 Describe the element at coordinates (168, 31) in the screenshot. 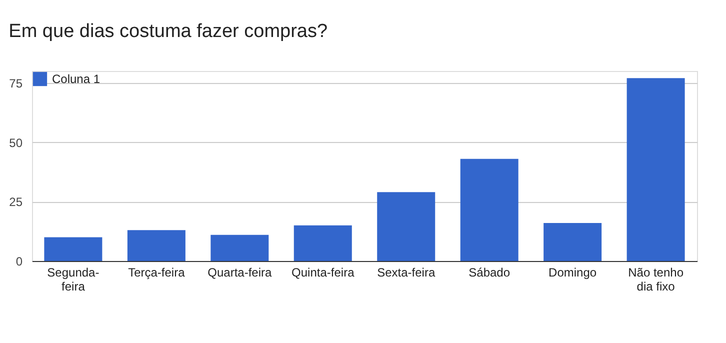

I see `chart-title: Em que dias costuma fazer compras?` at that location.